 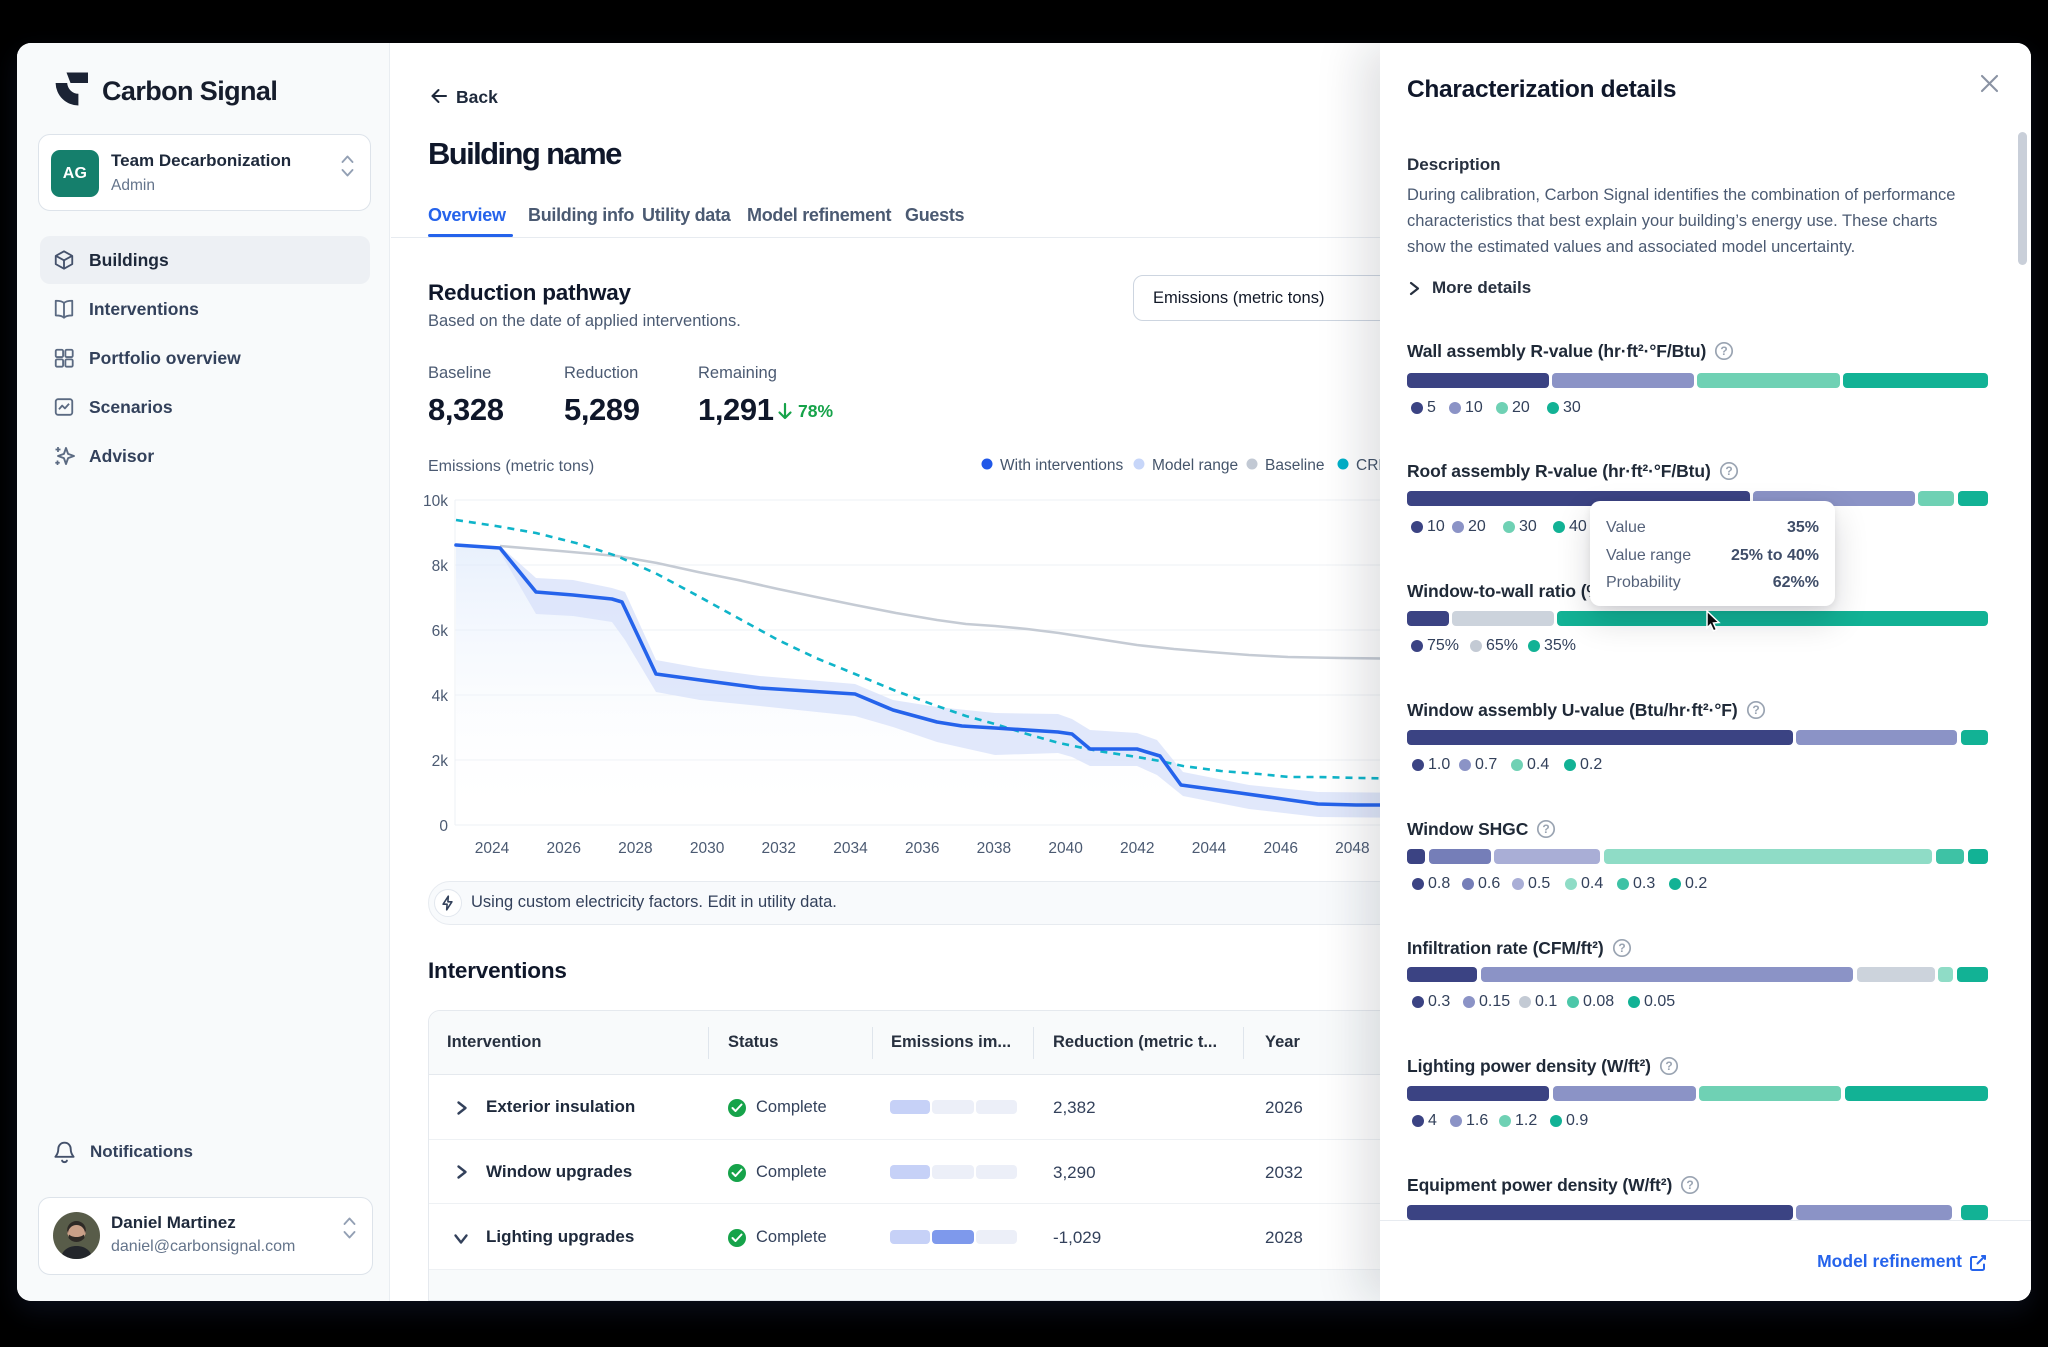 I want to click on svg-text: 2040, so click(x=1065, y=848).